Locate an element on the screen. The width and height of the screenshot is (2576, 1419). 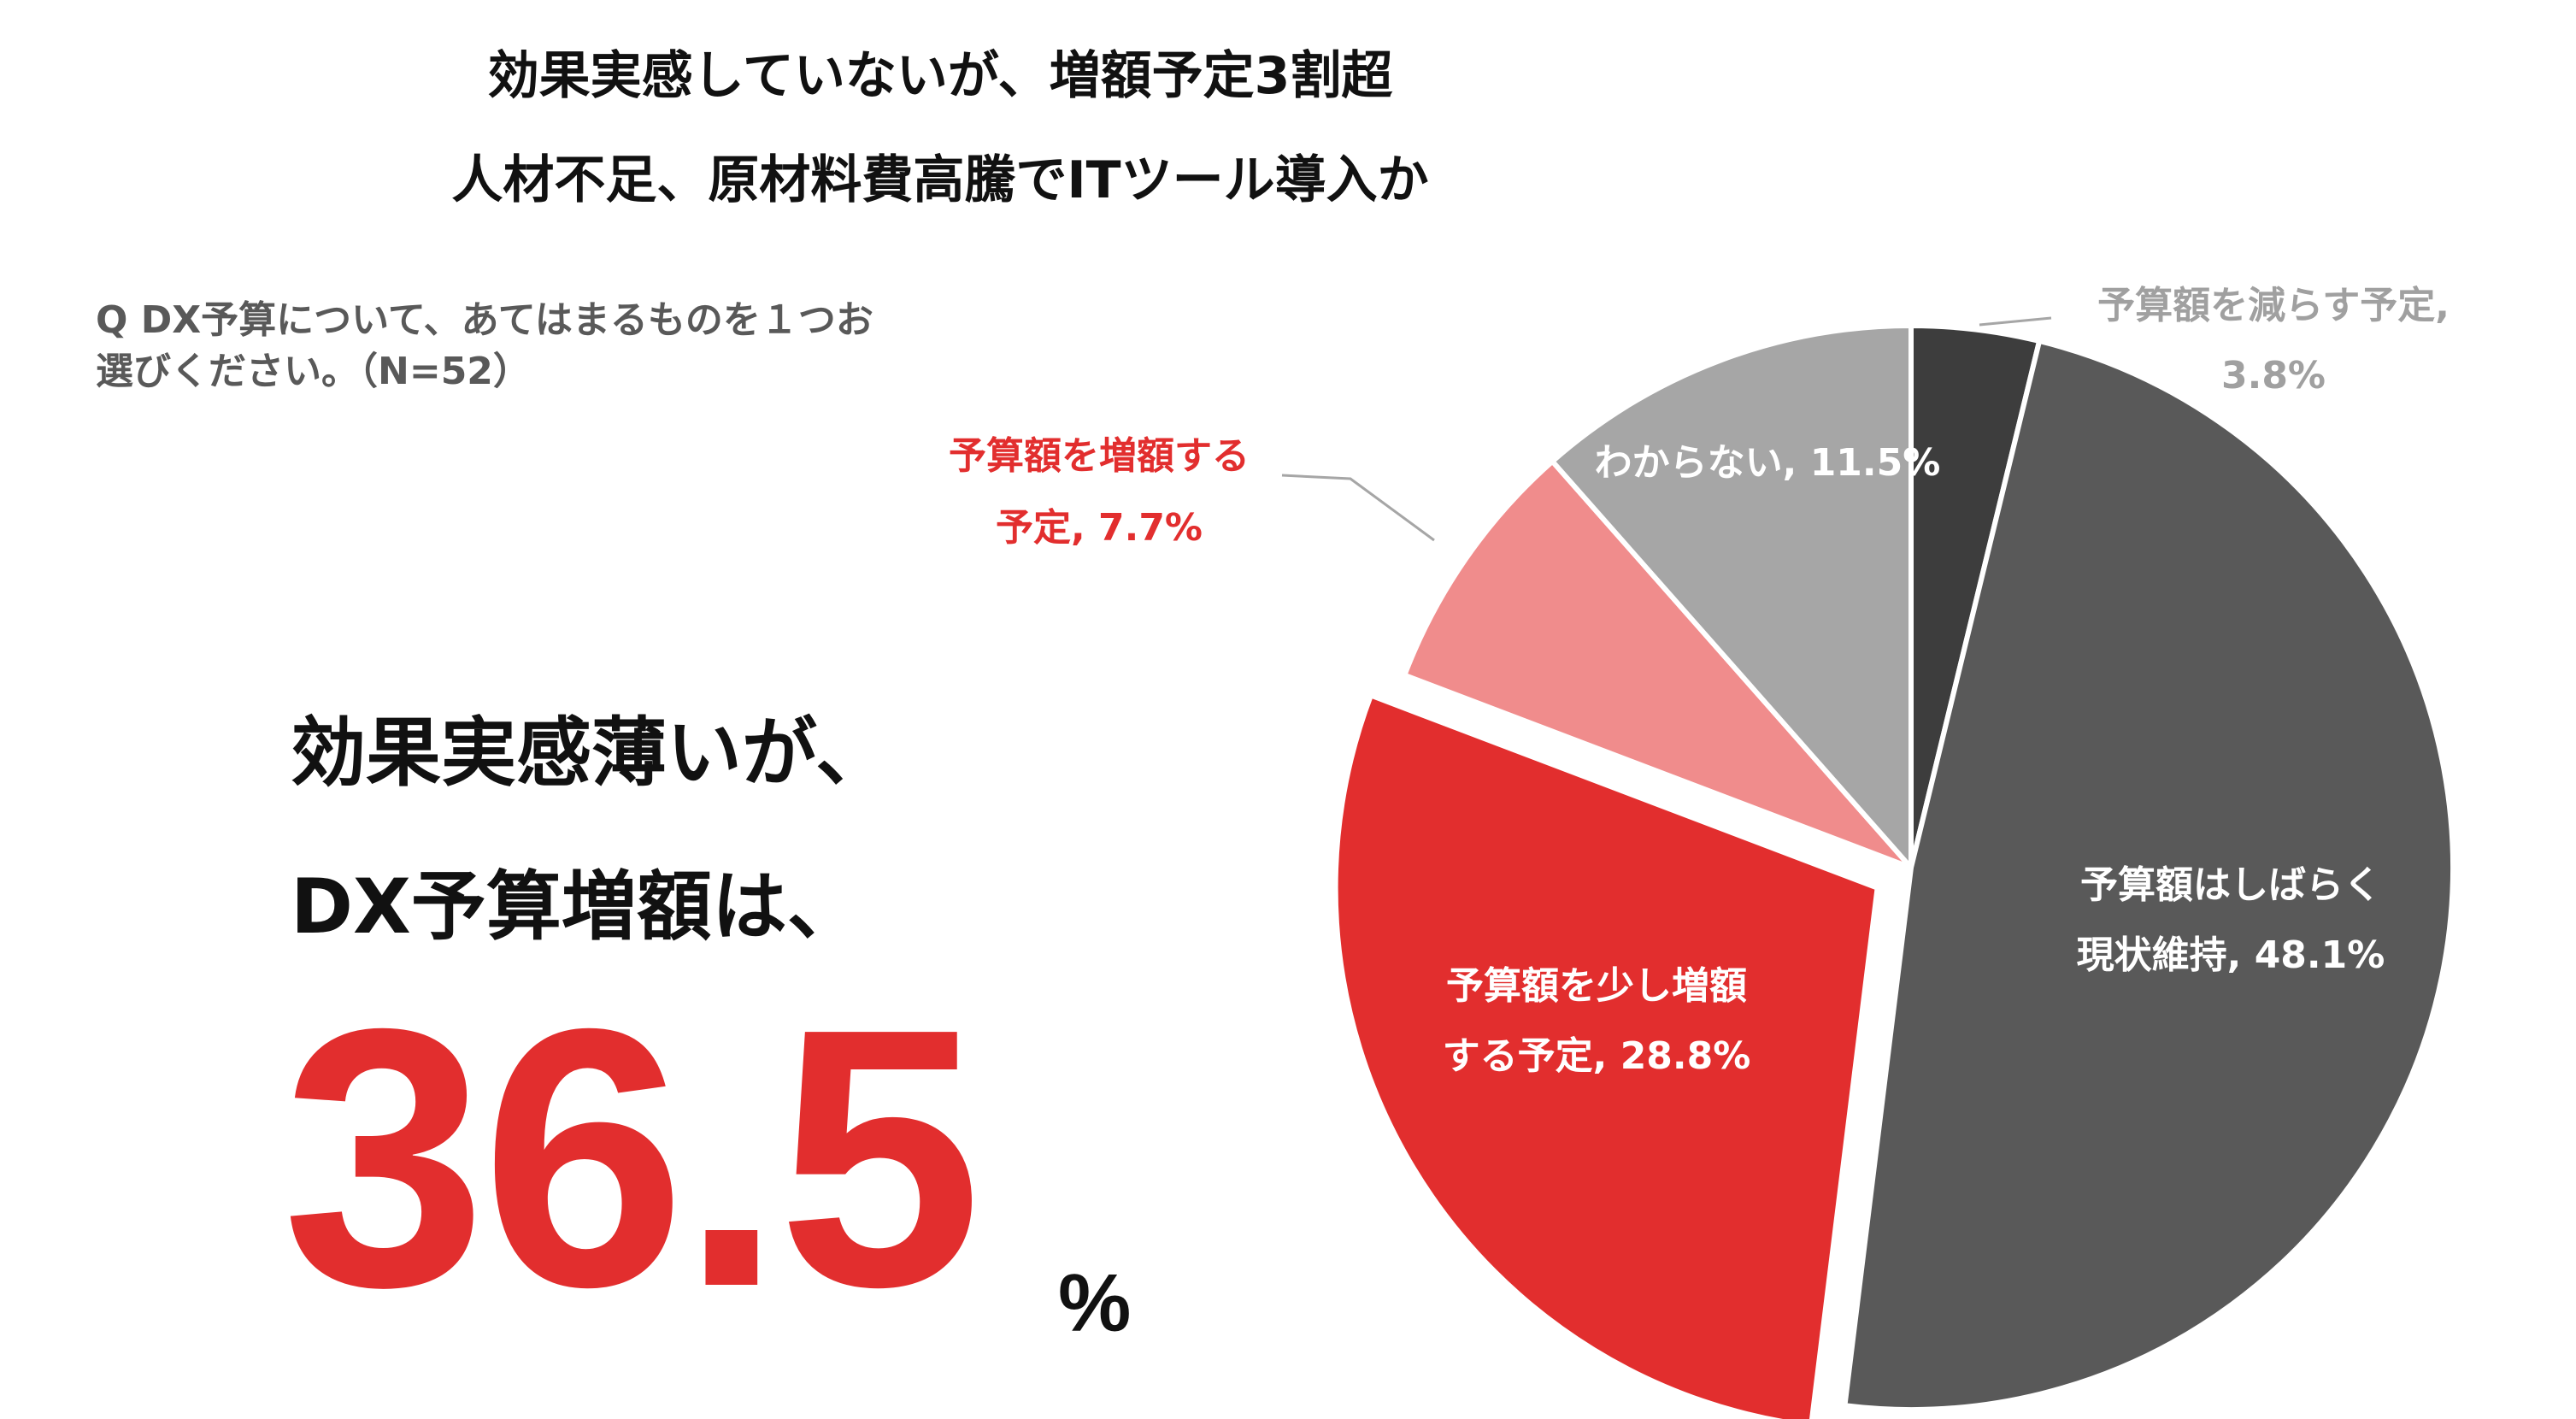
chart-title-line1: 効果実感していないが、増額予定3割超 is located at coordinates (940, 76).